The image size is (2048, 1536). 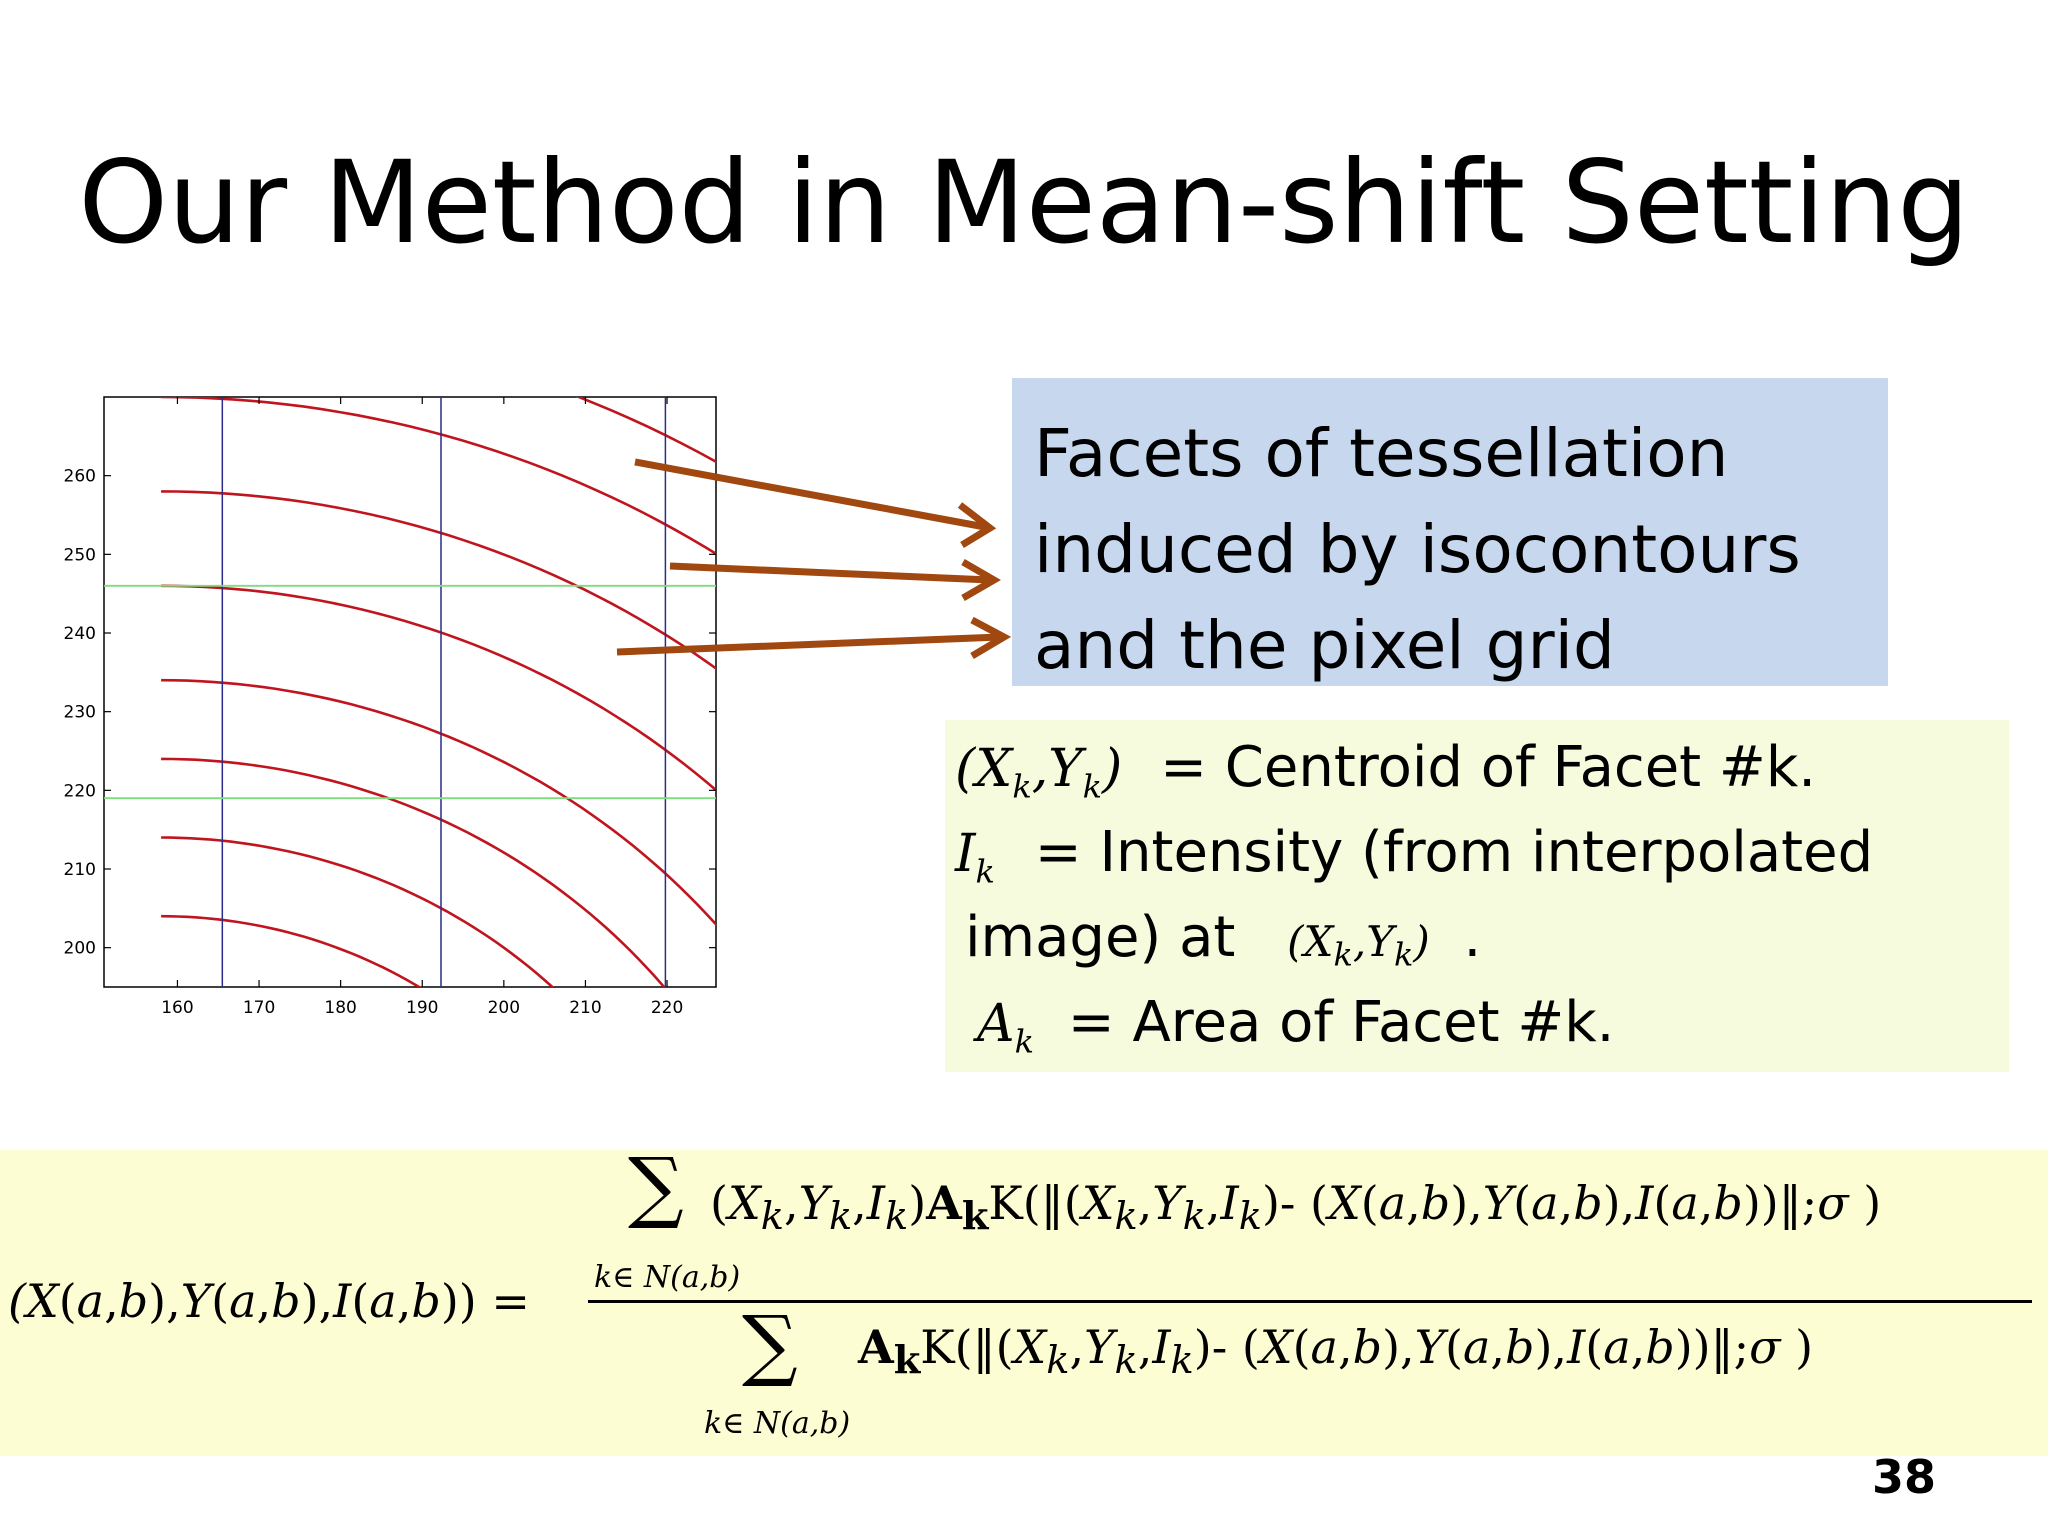 What do you see at coordinates (656, 1187) in the screenshot?
I see `numerator-sum-symbol: ∑` at bounding box center [656, 1187].